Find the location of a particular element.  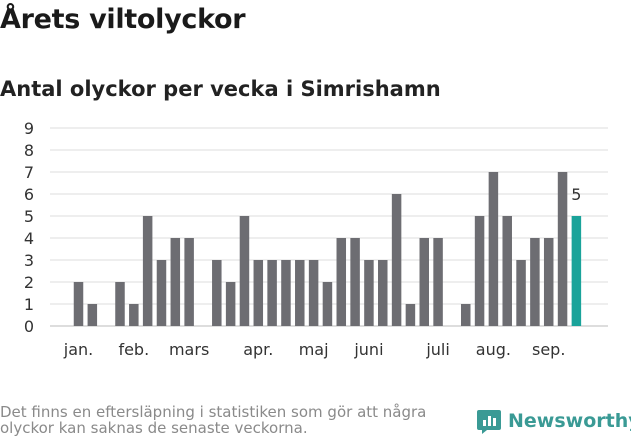

chart-title: Årets viltolyckor is located at coordinates (123, 19).